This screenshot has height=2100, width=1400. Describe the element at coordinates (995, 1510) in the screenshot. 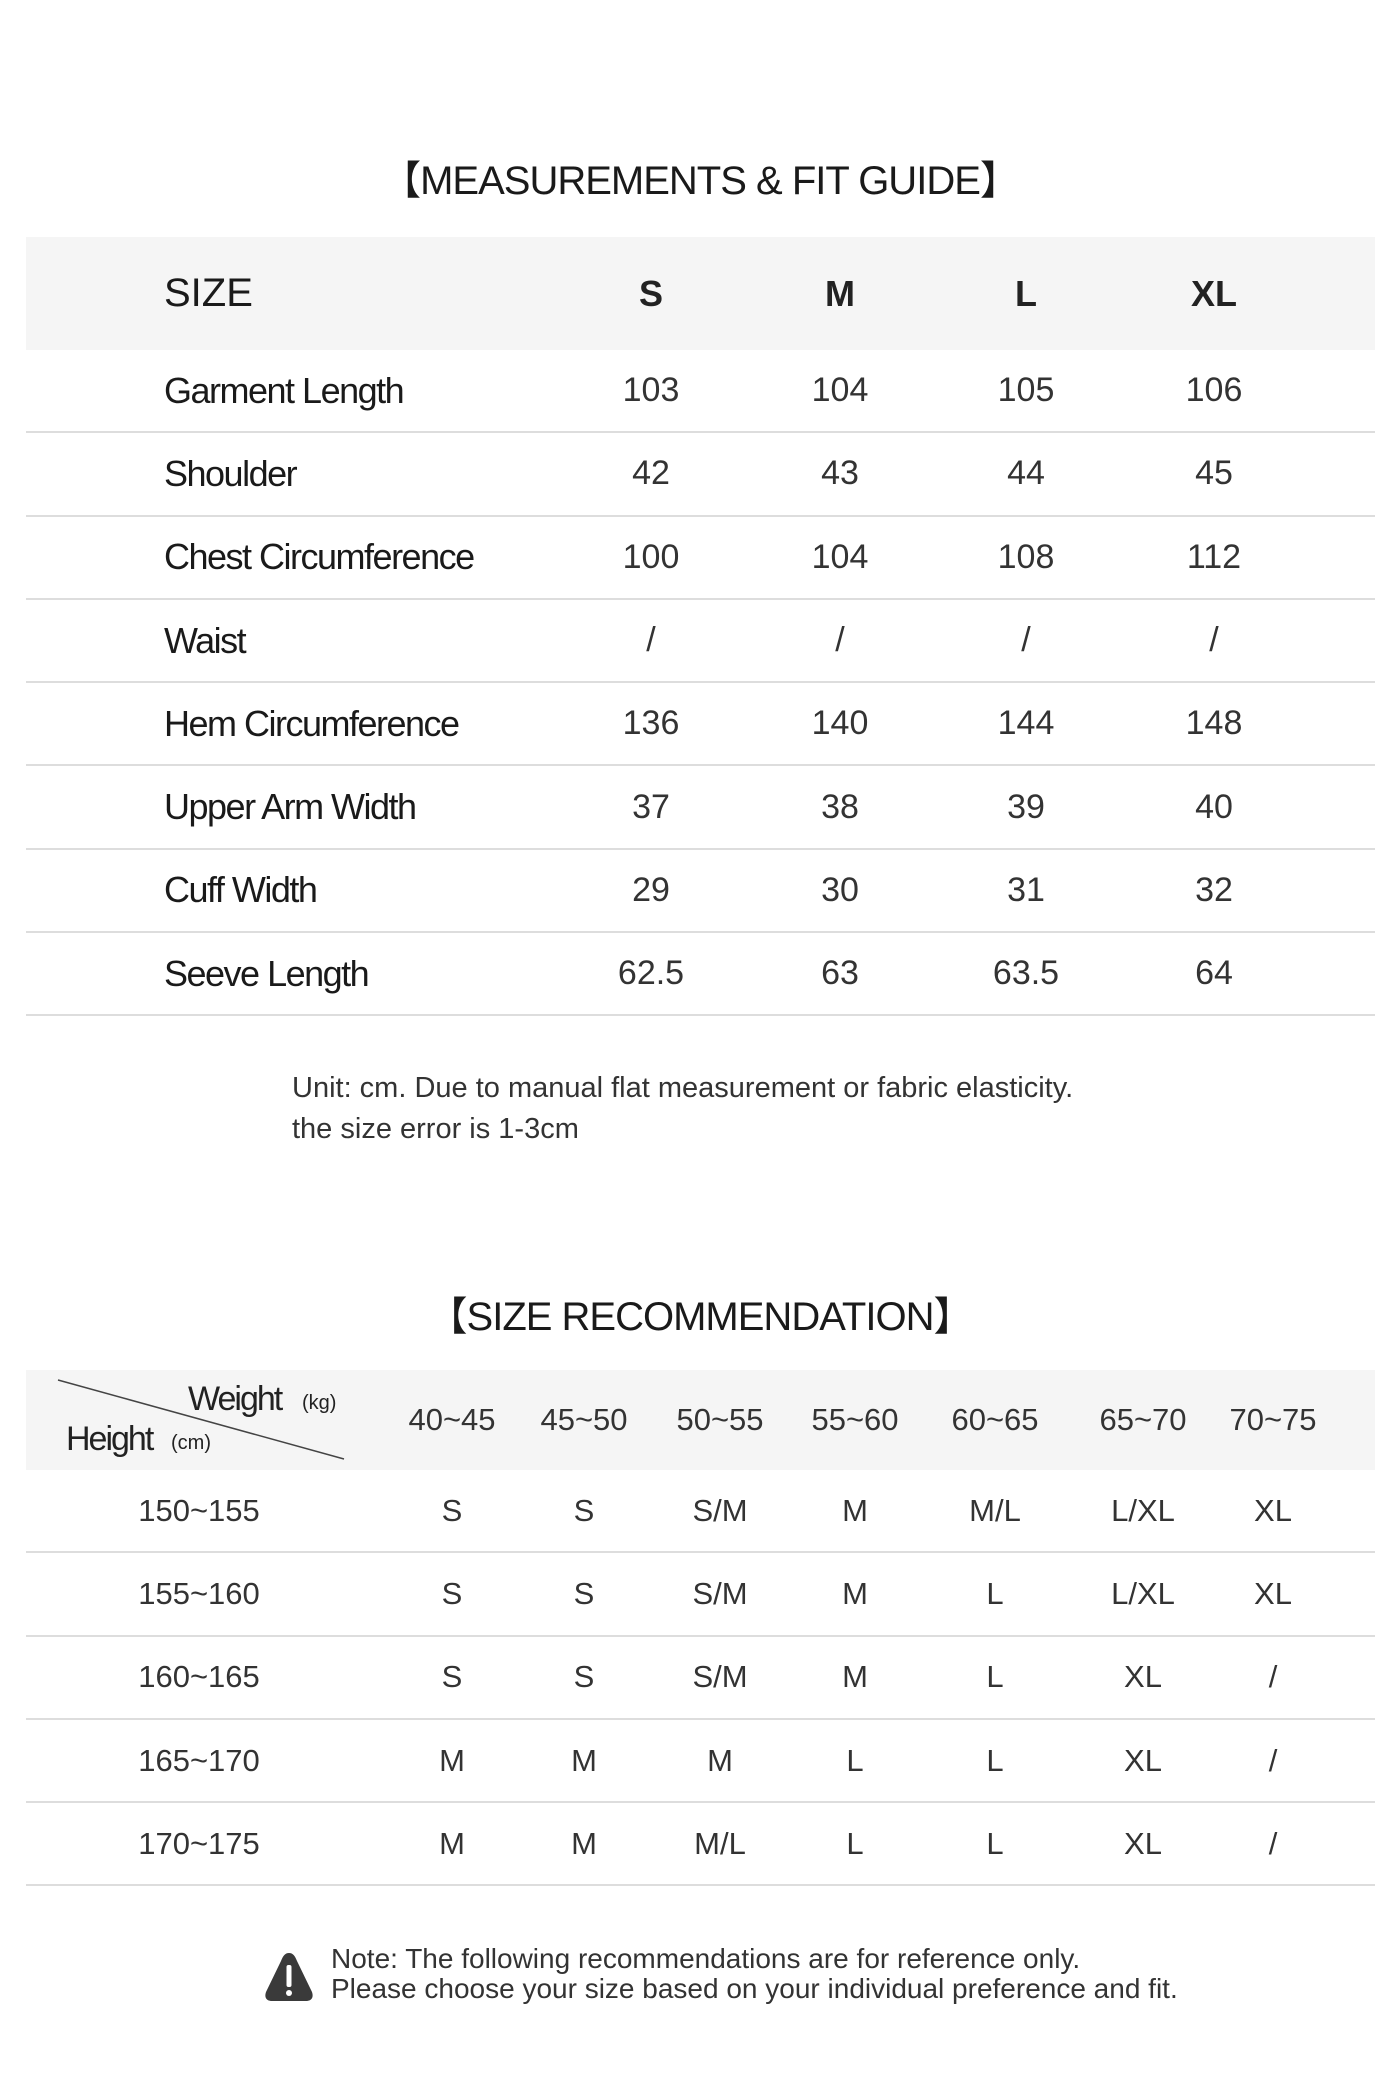

I see `recommended-size: M/L` at that location.